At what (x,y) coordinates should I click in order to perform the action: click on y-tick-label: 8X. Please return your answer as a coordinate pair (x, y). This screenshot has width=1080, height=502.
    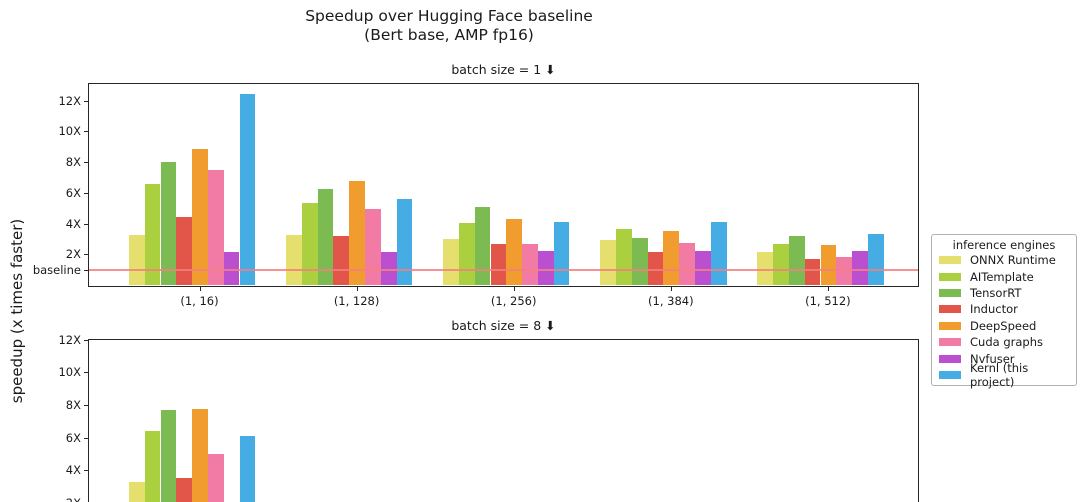
    Looking at the image, I should click on (73, 162).